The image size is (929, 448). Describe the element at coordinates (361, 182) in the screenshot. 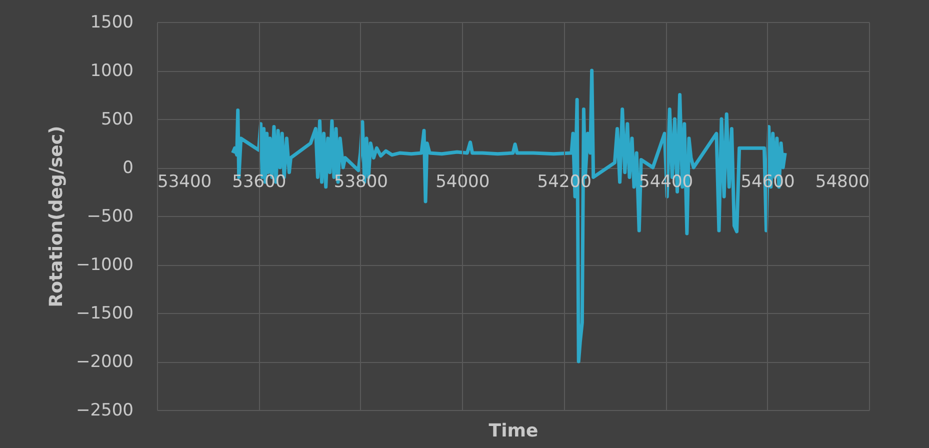

I see `x-tick-label: 53800` at that location.